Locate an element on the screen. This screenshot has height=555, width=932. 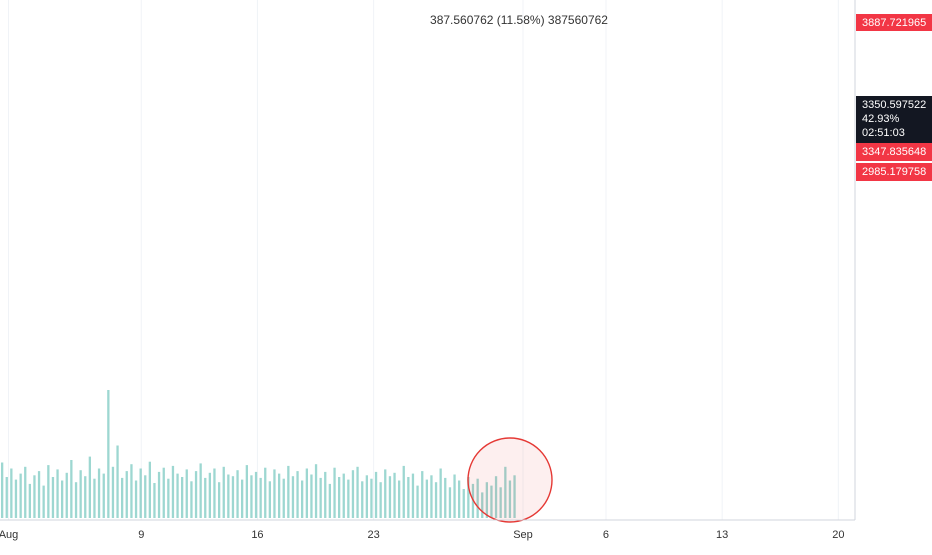
x-tick-label: 6 is located at coordinates (606, 535).